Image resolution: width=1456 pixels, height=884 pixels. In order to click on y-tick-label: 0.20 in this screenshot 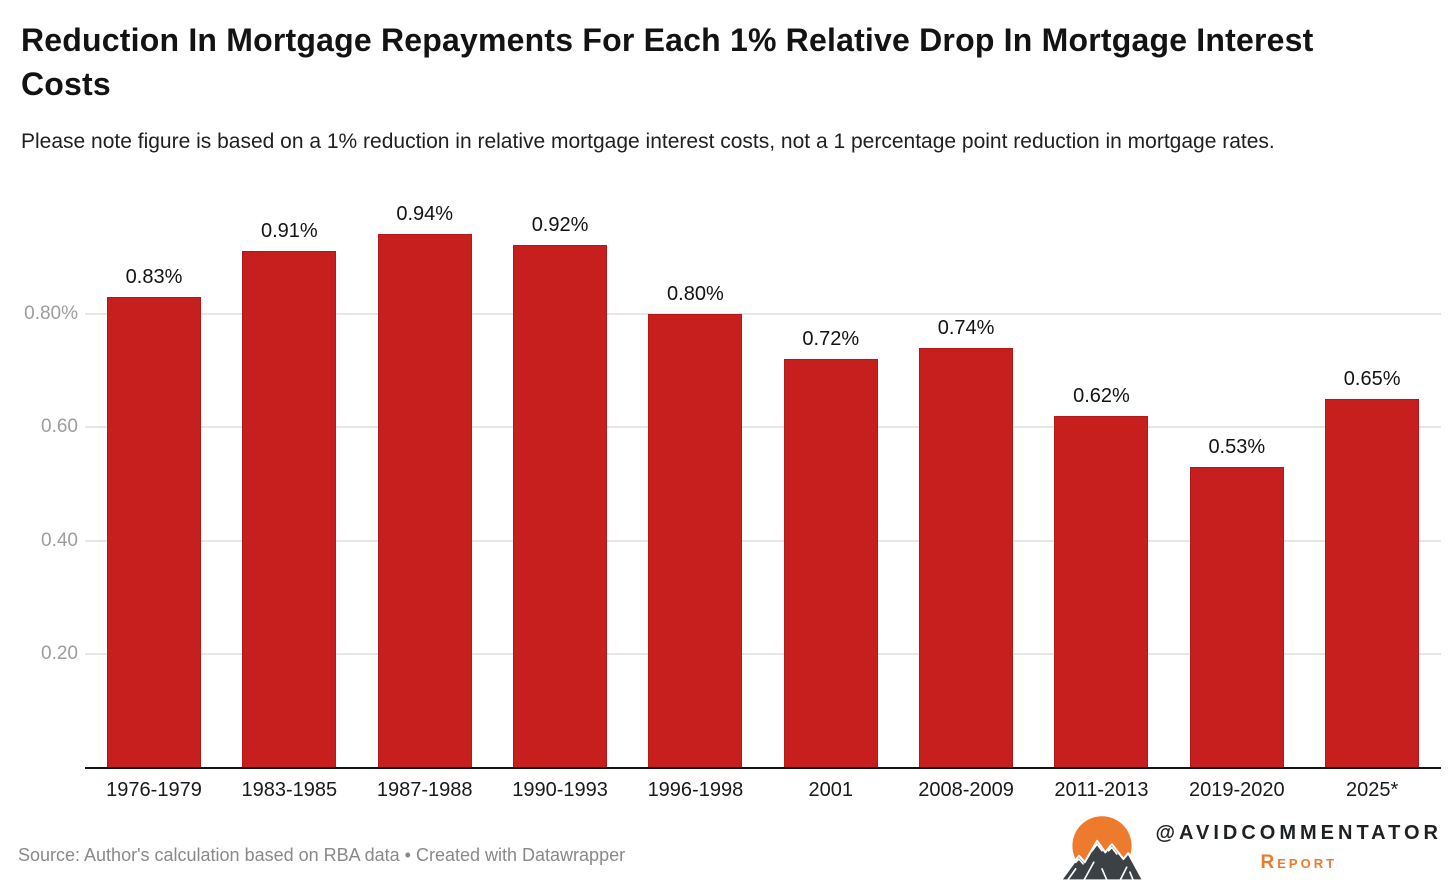, I will do `click(59, 654)`.